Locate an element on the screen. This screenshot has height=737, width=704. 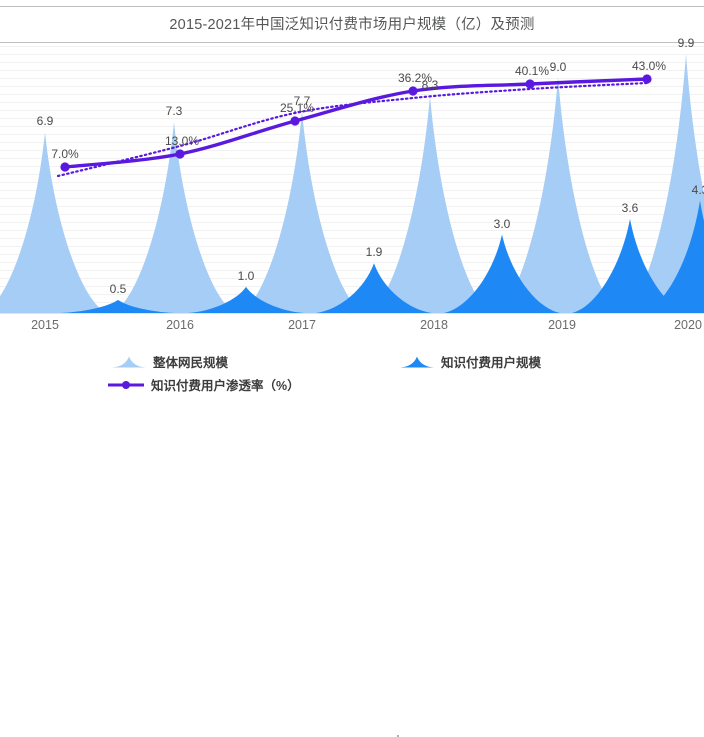
axis-baseline is located at coordinates (352, 313).